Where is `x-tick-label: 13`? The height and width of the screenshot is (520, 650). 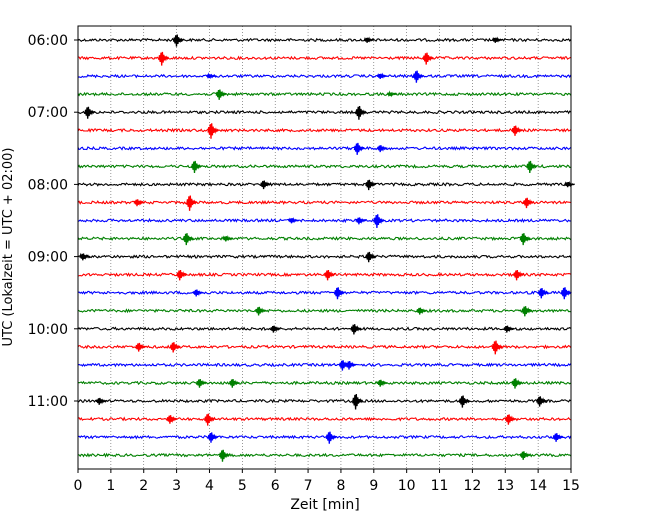
x-tick-label: 13 is located at coordinates (505, 486).